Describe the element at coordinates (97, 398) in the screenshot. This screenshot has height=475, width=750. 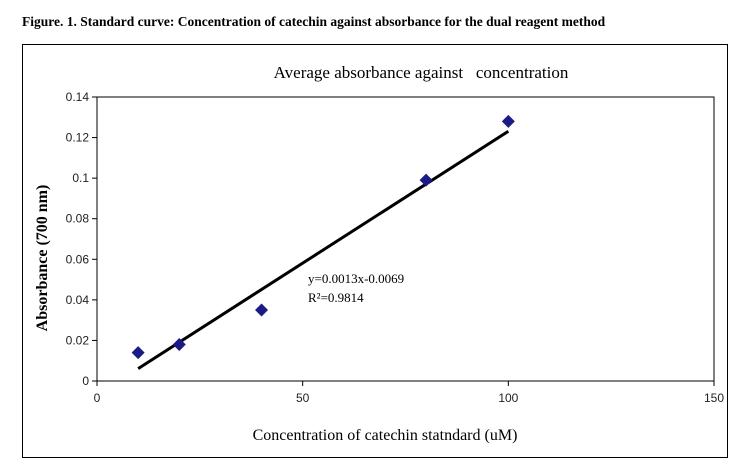
I see `x-tick-label: 0` at that location.